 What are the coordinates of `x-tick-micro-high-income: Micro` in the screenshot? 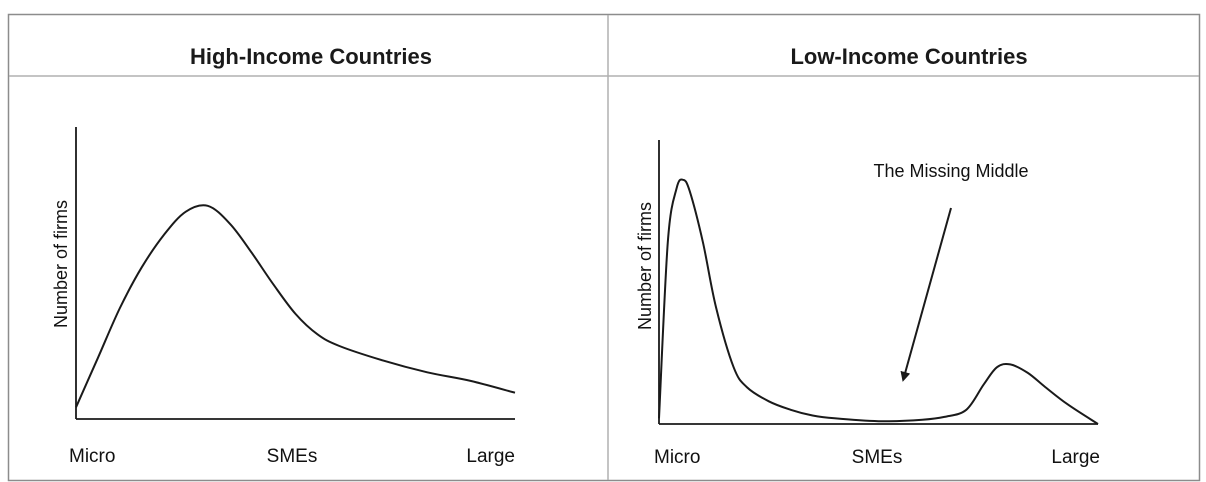 It's located at (92, 456).